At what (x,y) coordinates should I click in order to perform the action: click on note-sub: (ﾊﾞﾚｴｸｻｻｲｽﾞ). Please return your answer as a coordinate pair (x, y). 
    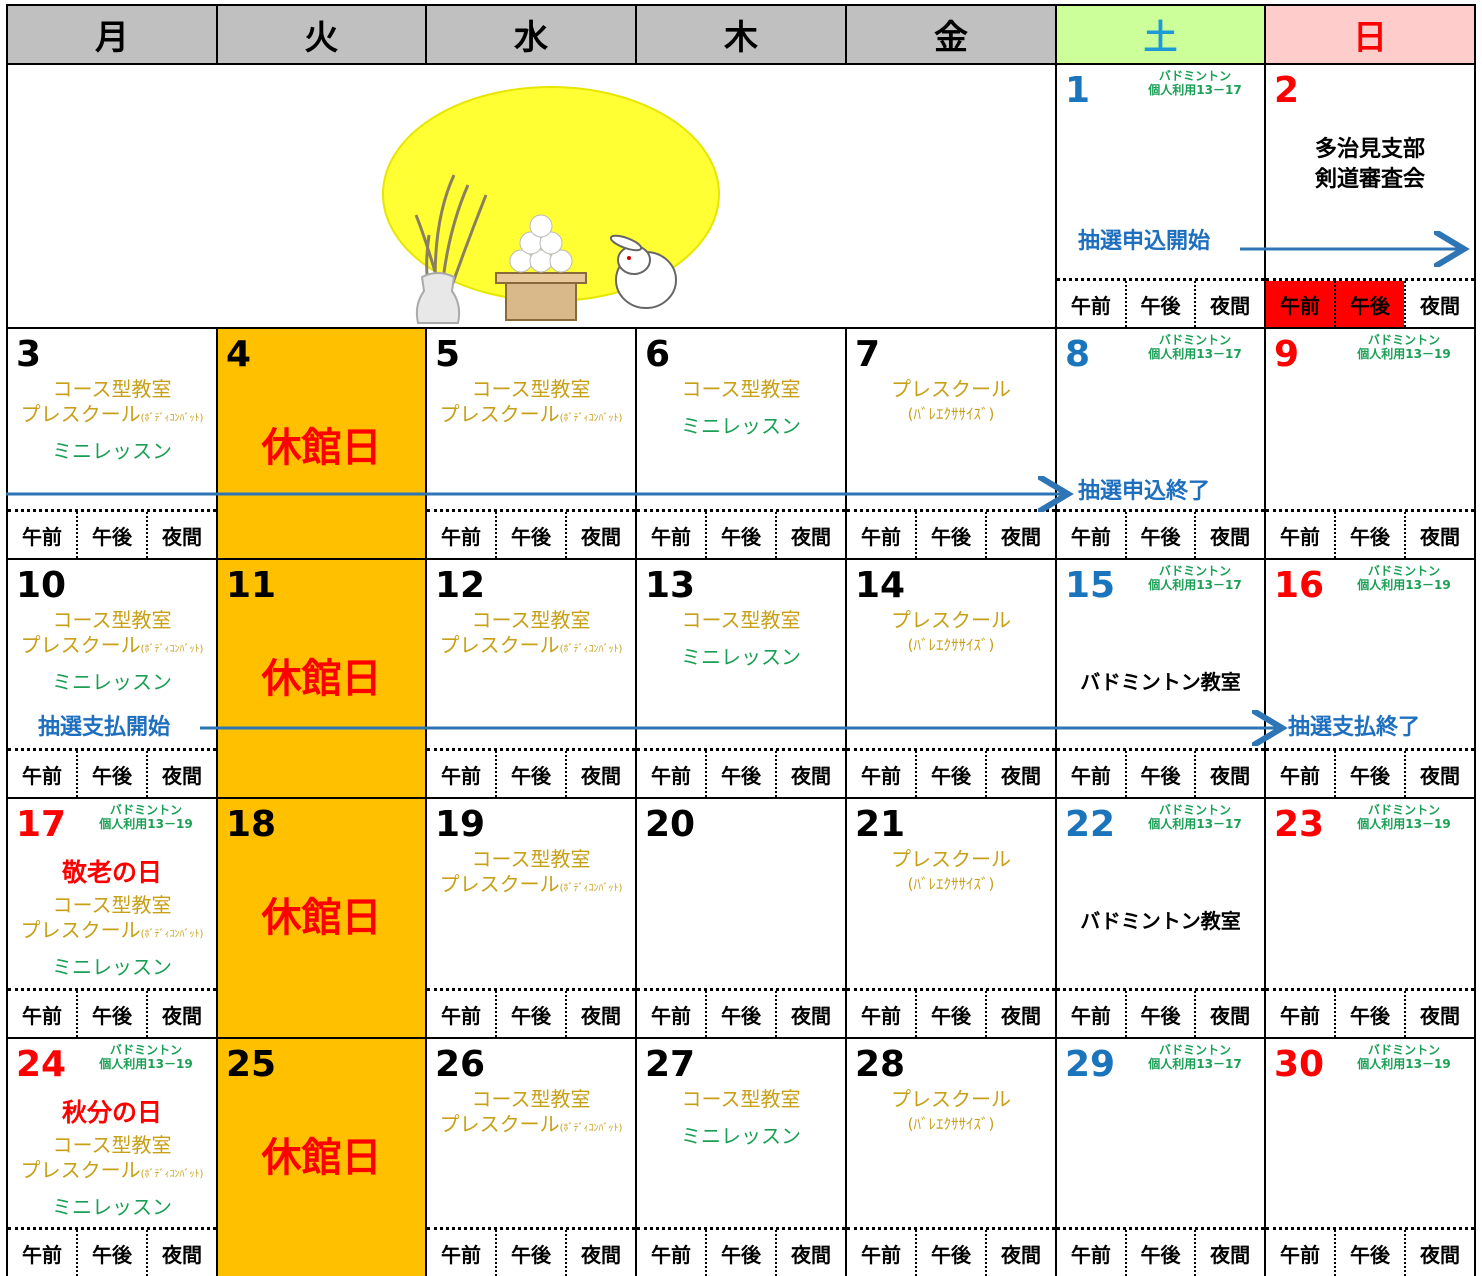
    Looking at the image, I should click on (951, 645).